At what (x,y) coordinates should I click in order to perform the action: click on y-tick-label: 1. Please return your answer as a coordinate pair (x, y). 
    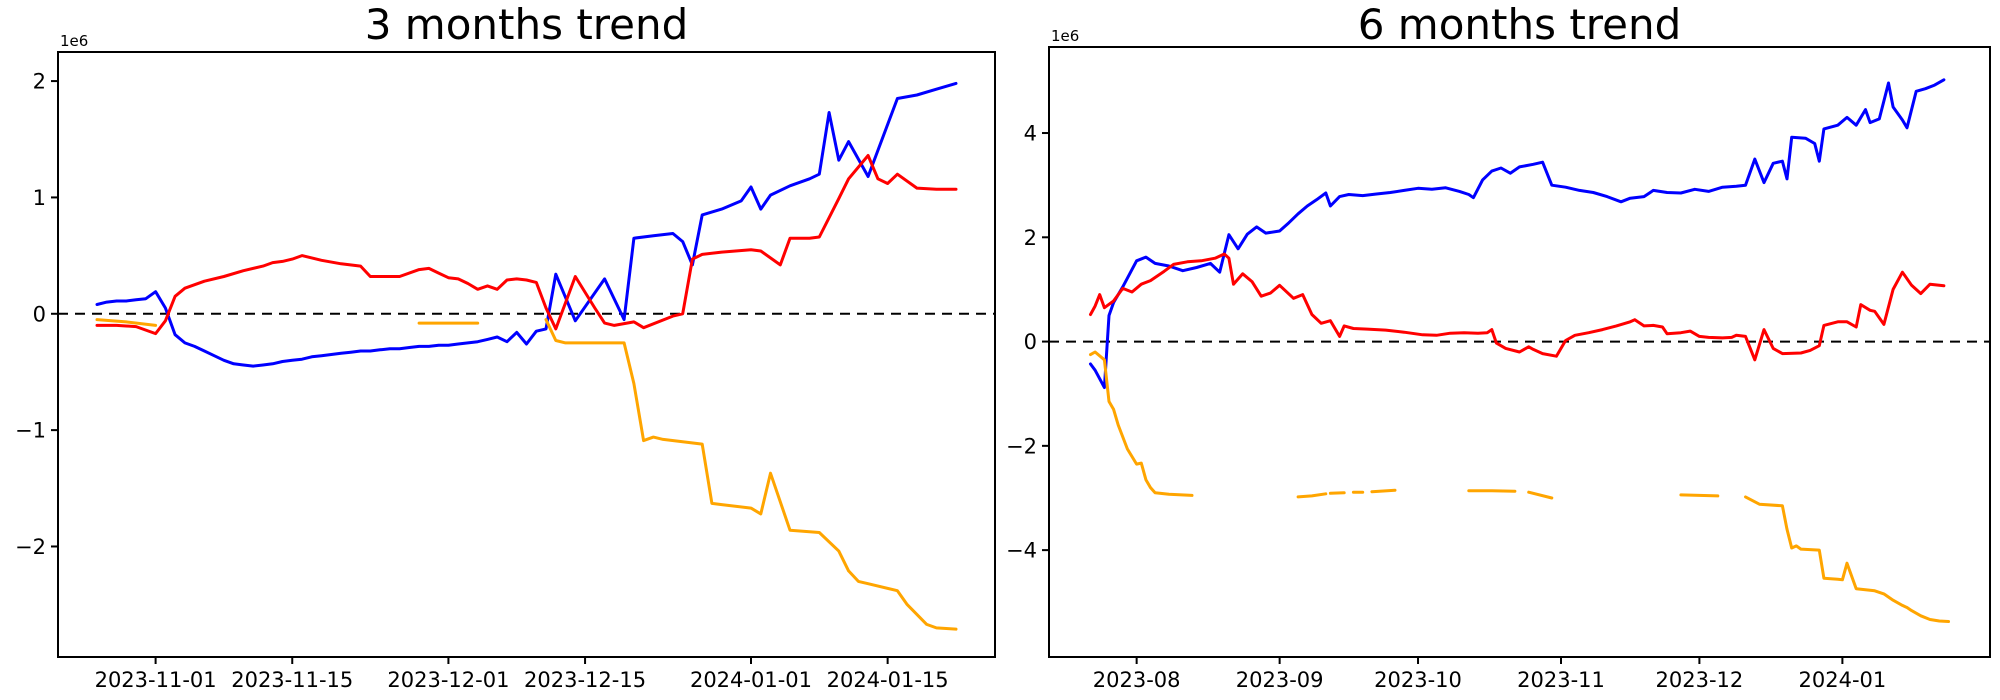
    Looking at the image, I should click on (39, 198).